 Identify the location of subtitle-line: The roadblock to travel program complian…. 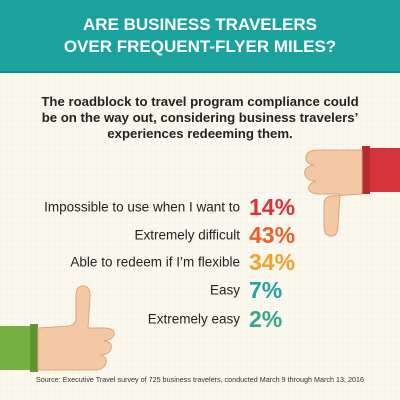
(199, 101).